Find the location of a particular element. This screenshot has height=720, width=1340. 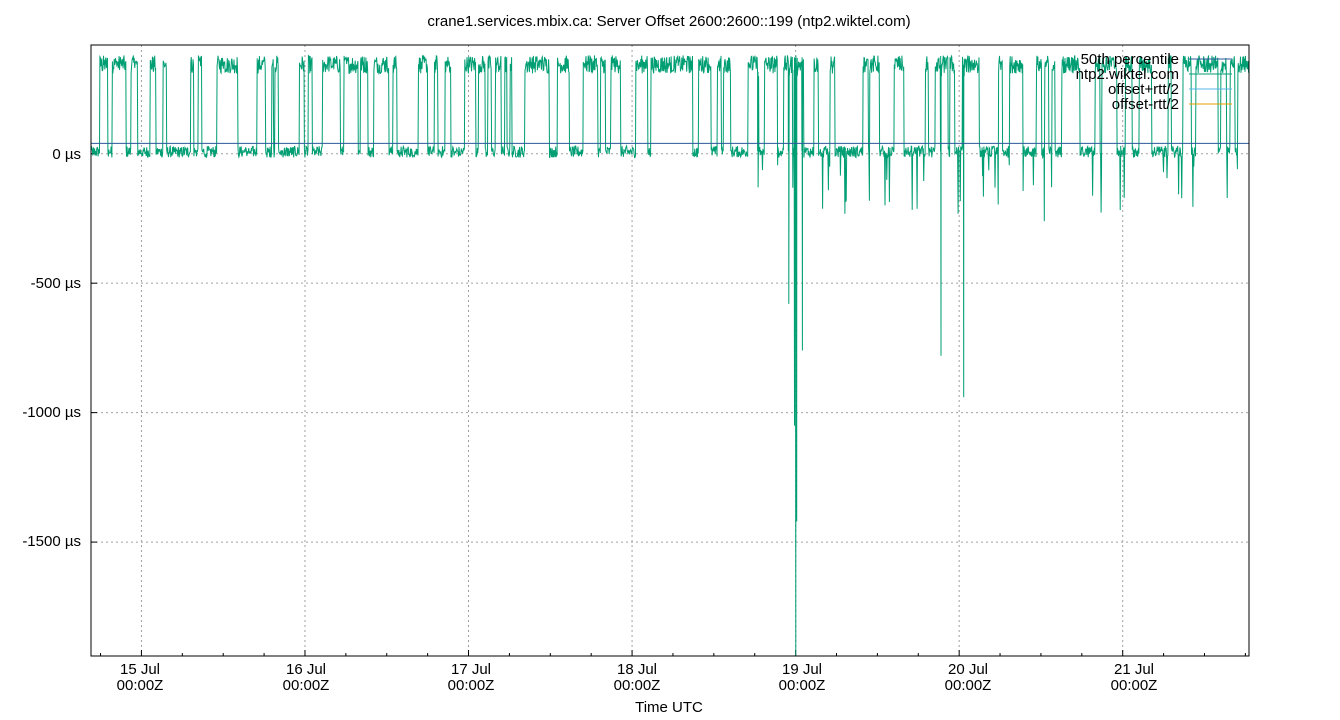

xtick-day-1: 16 Jul is located at coordinates (306, 669).